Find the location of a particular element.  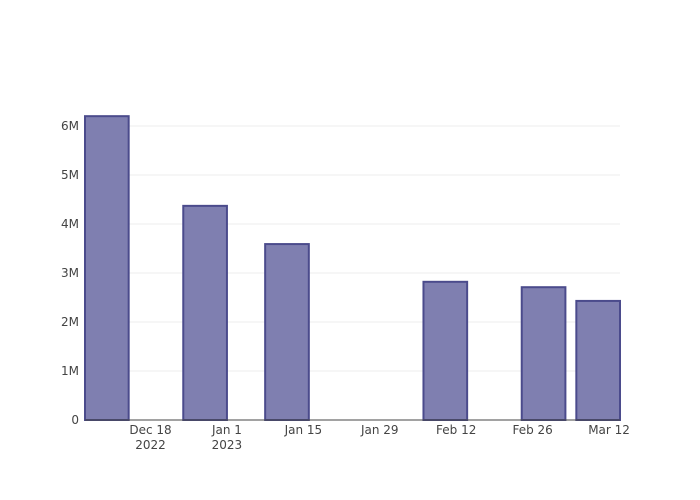

y-tick-label: 2M is located at coordinates (70, 322).